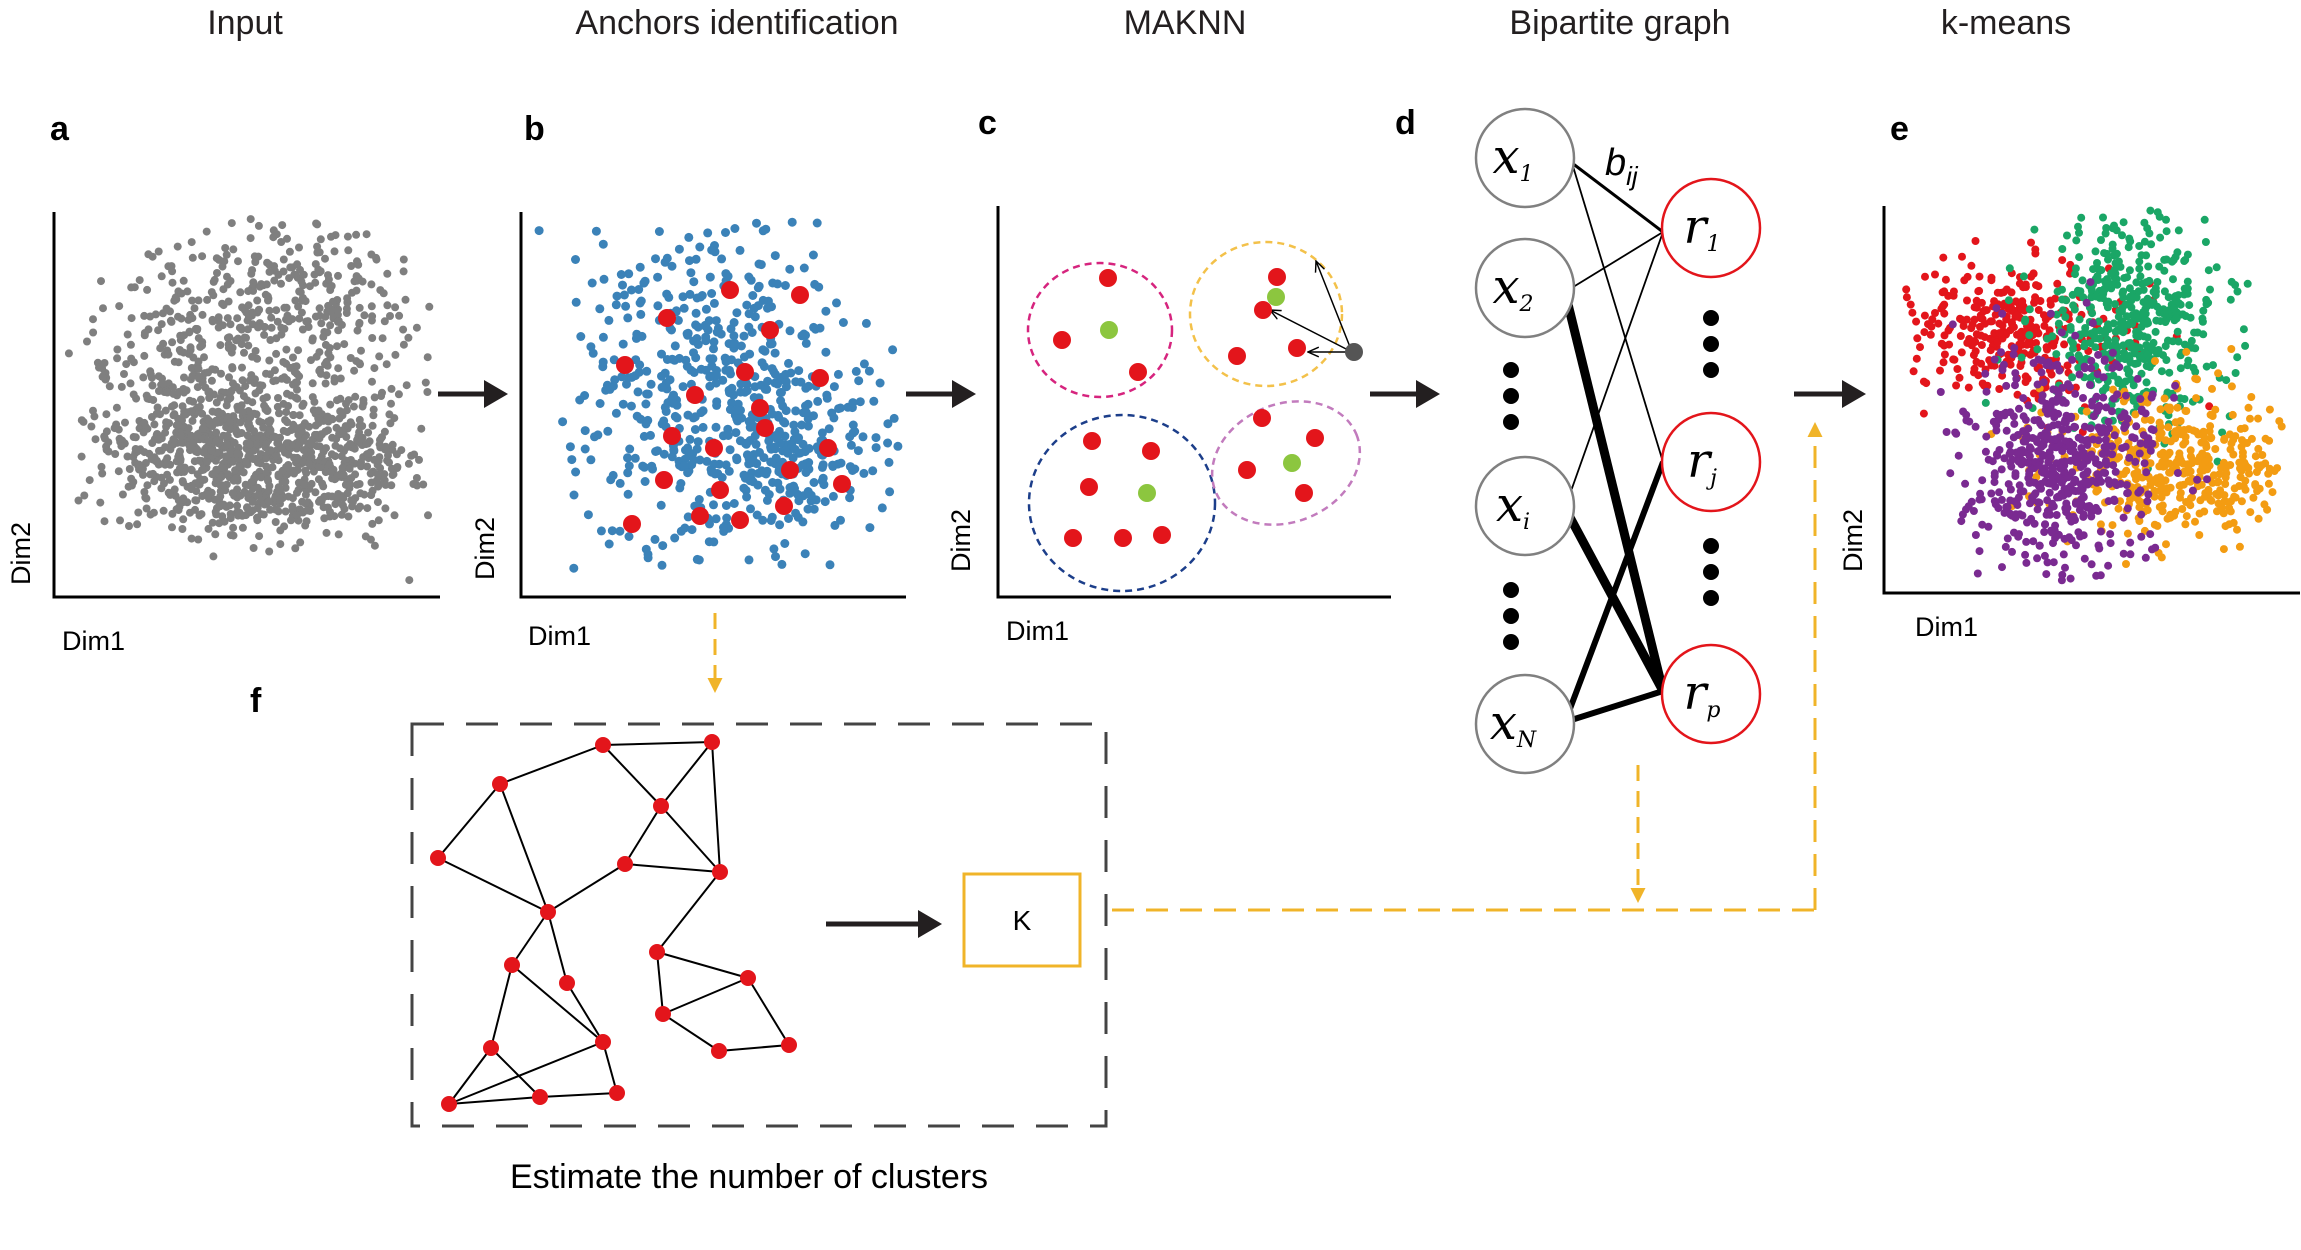 The height and width of the screenshot is (1250, 2301). I want to click on edge-x1-rj, so click(1617, 312).